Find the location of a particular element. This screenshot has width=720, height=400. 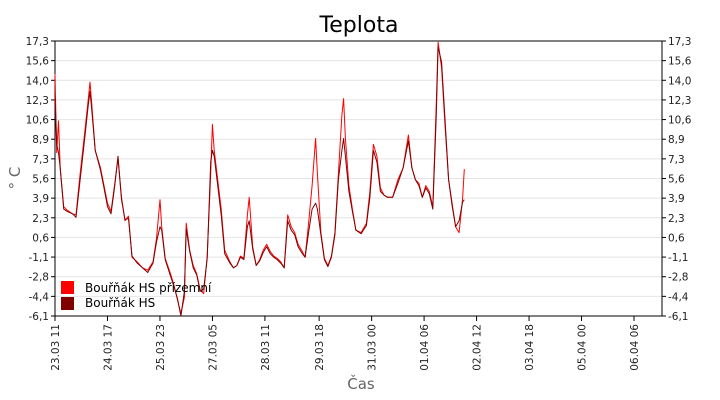

x-axis-label: Čas is located at coordinates (361, 383).